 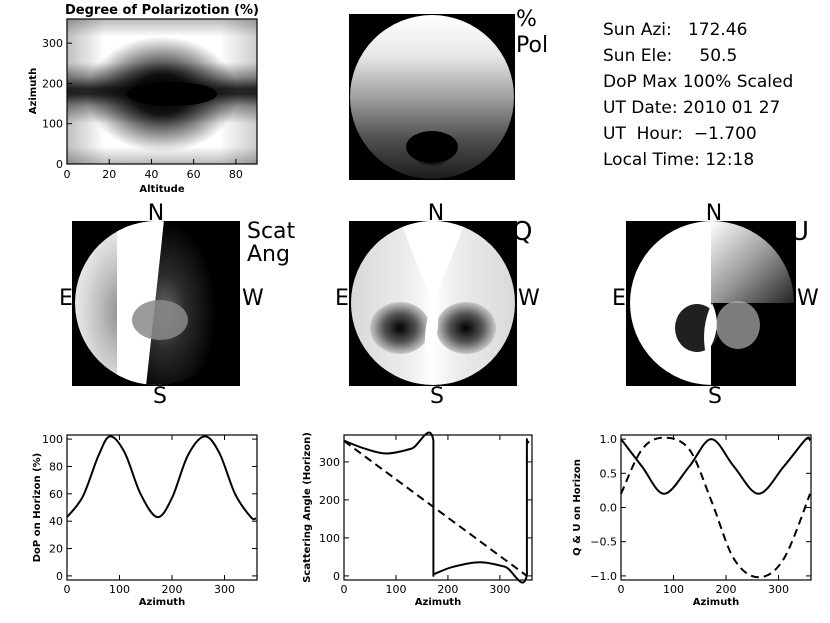 I want to click on y-tick-label: 60, so click(x=56, y=494).